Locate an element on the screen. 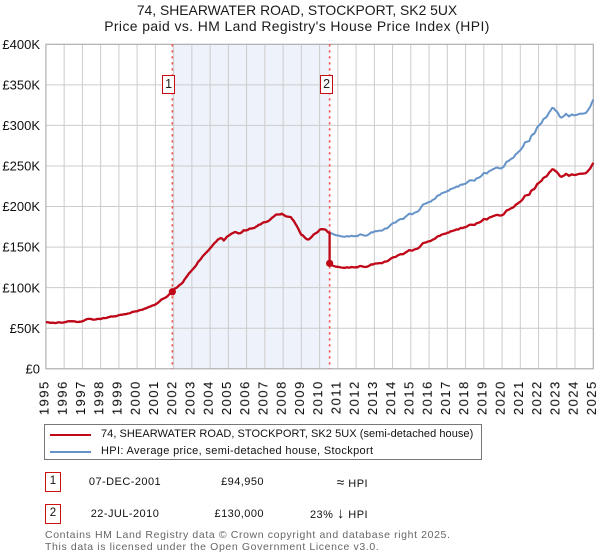 This screenshot has height=560, width=600. svg-text: £200K is located at coordinates (21, 206).